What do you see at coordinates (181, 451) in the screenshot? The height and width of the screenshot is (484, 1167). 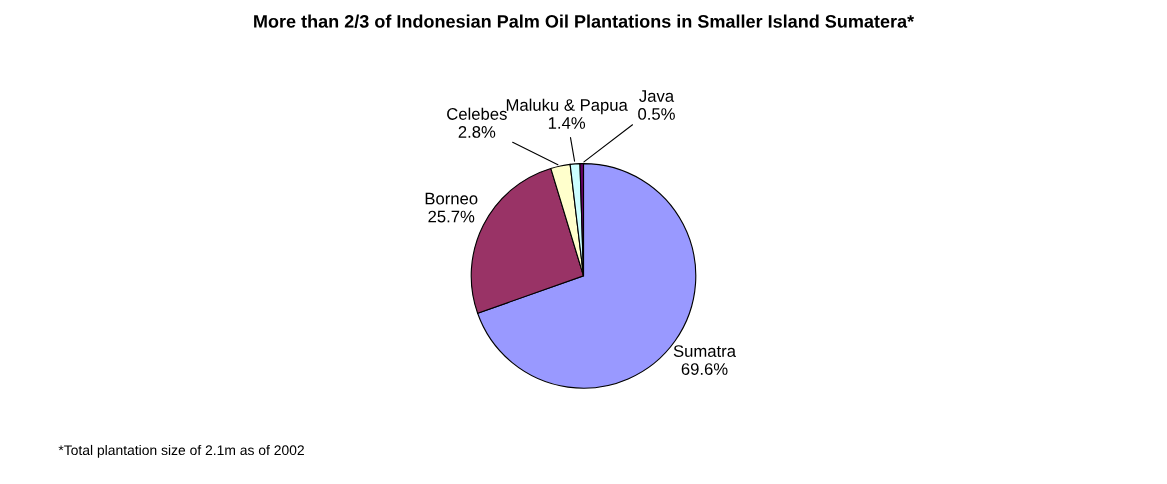 I see `text: *Total plantation size of 2.1m as of 2002` at bounding box center [181, 451].